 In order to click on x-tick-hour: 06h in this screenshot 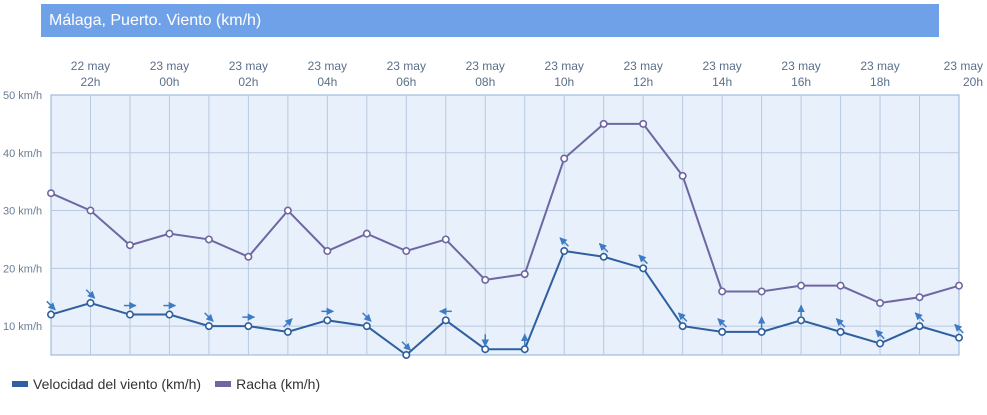, I will do `click(406, 82)`.